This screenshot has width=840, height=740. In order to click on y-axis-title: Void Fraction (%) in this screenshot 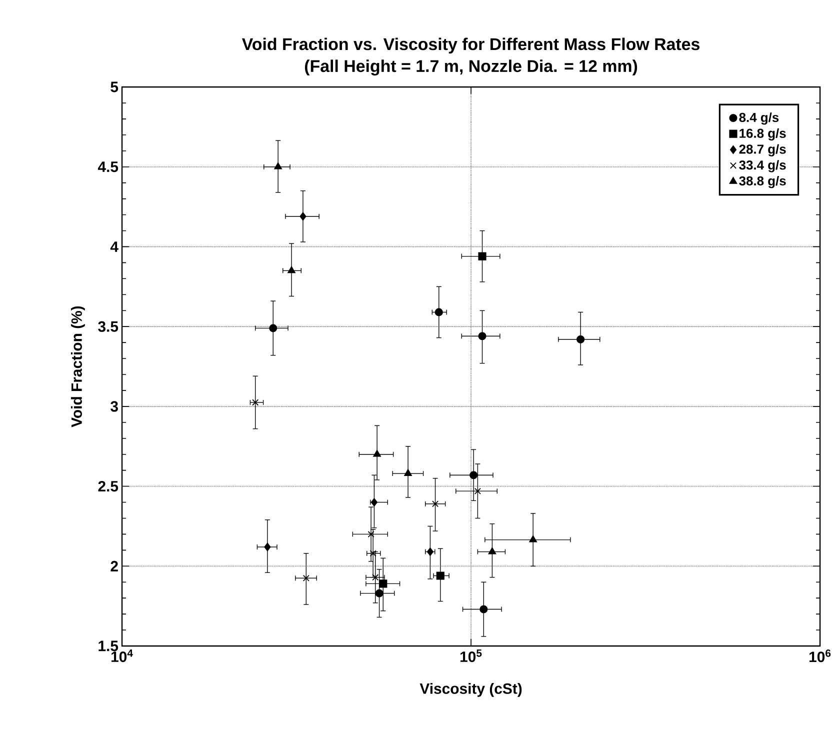, I will do `click(77, 367)`.